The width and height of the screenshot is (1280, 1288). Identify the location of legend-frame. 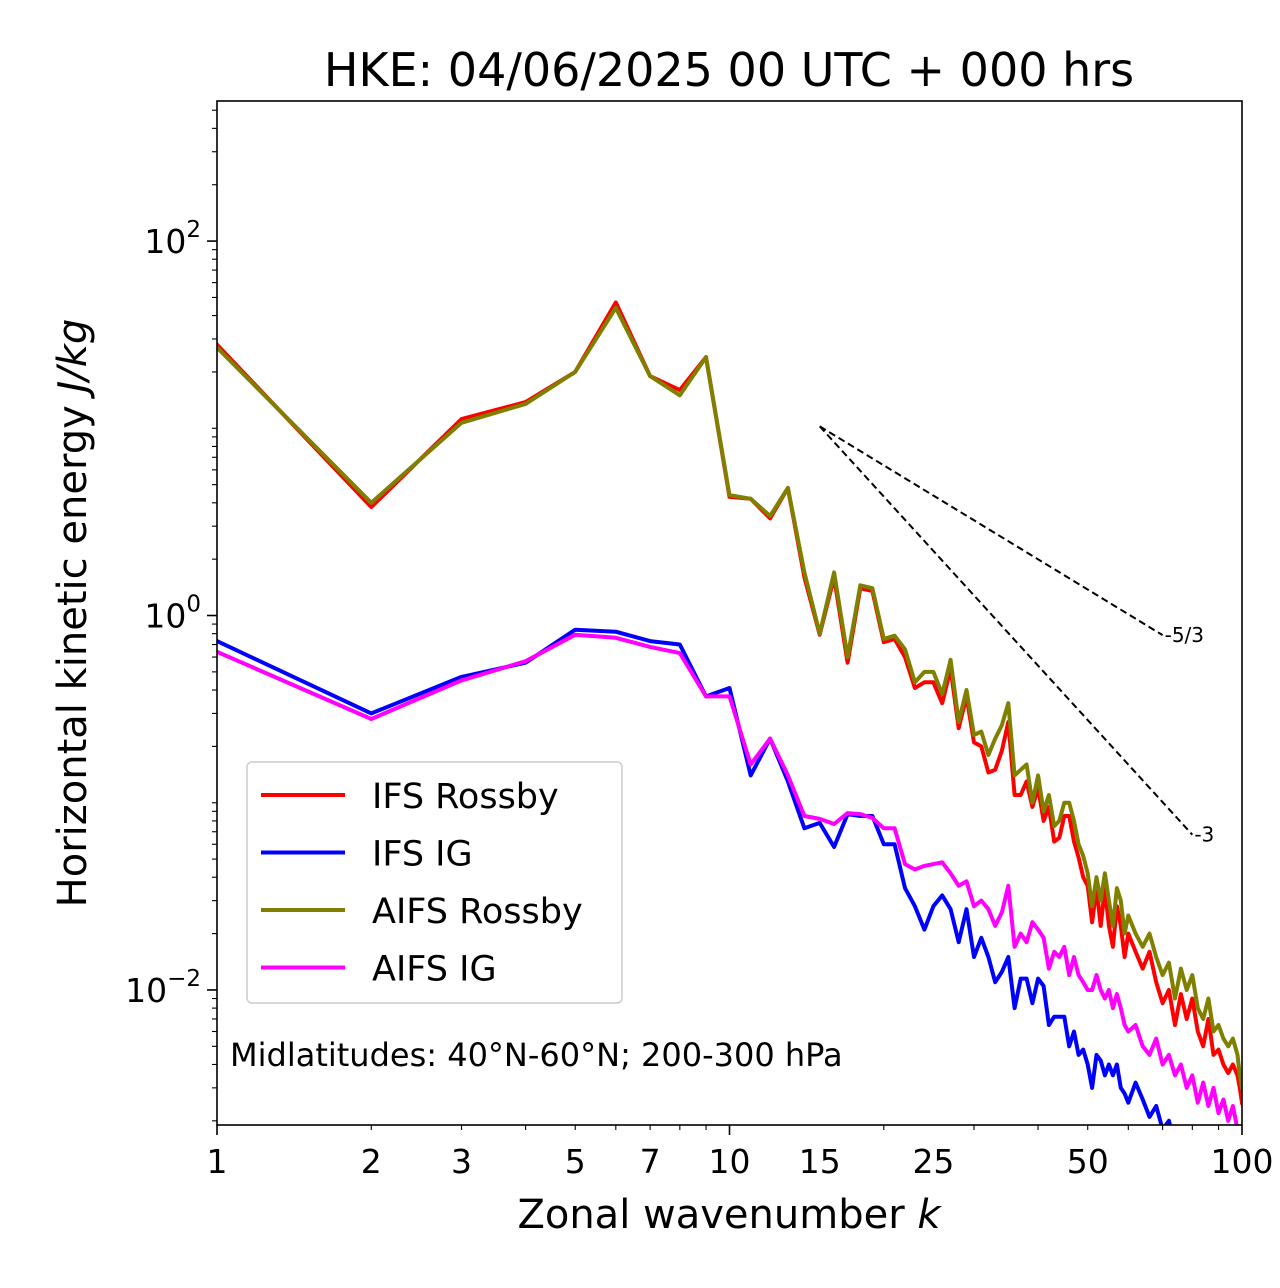
(434, 882).